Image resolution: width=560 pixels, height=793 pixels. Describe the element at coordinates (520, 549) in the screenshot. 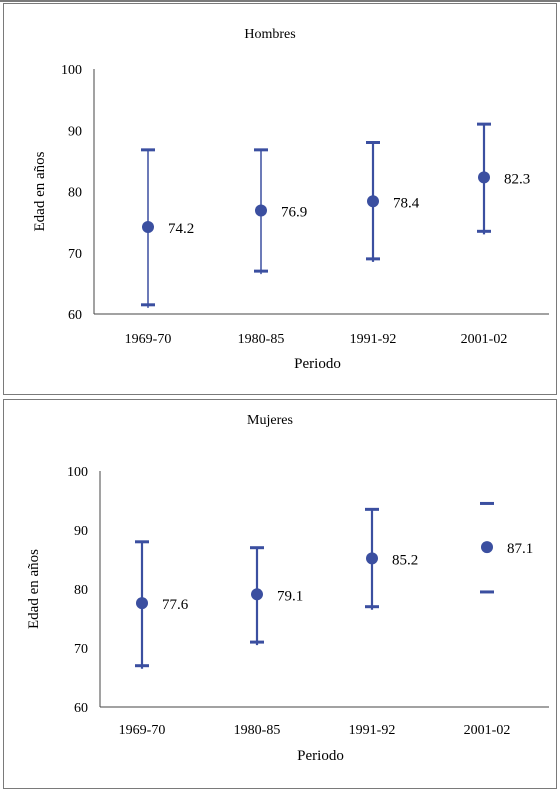

I see `data-value-label: 87.1` at that location.